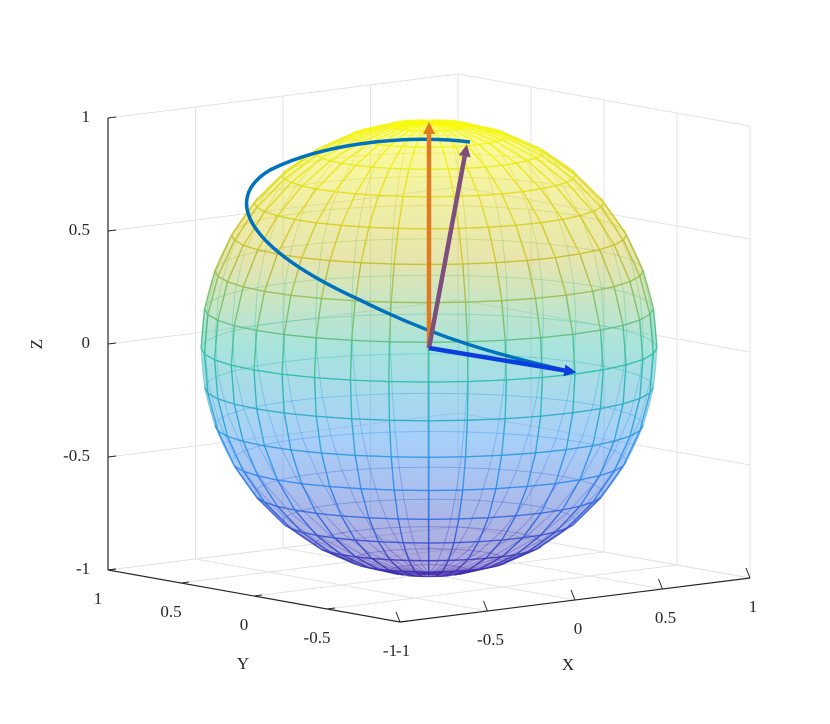 The height and width of the screenshot is (724, 830). What do you see at coordinates (112, 343) in the screenshot?
I see `z-tick` at bounding box center [112, 343].